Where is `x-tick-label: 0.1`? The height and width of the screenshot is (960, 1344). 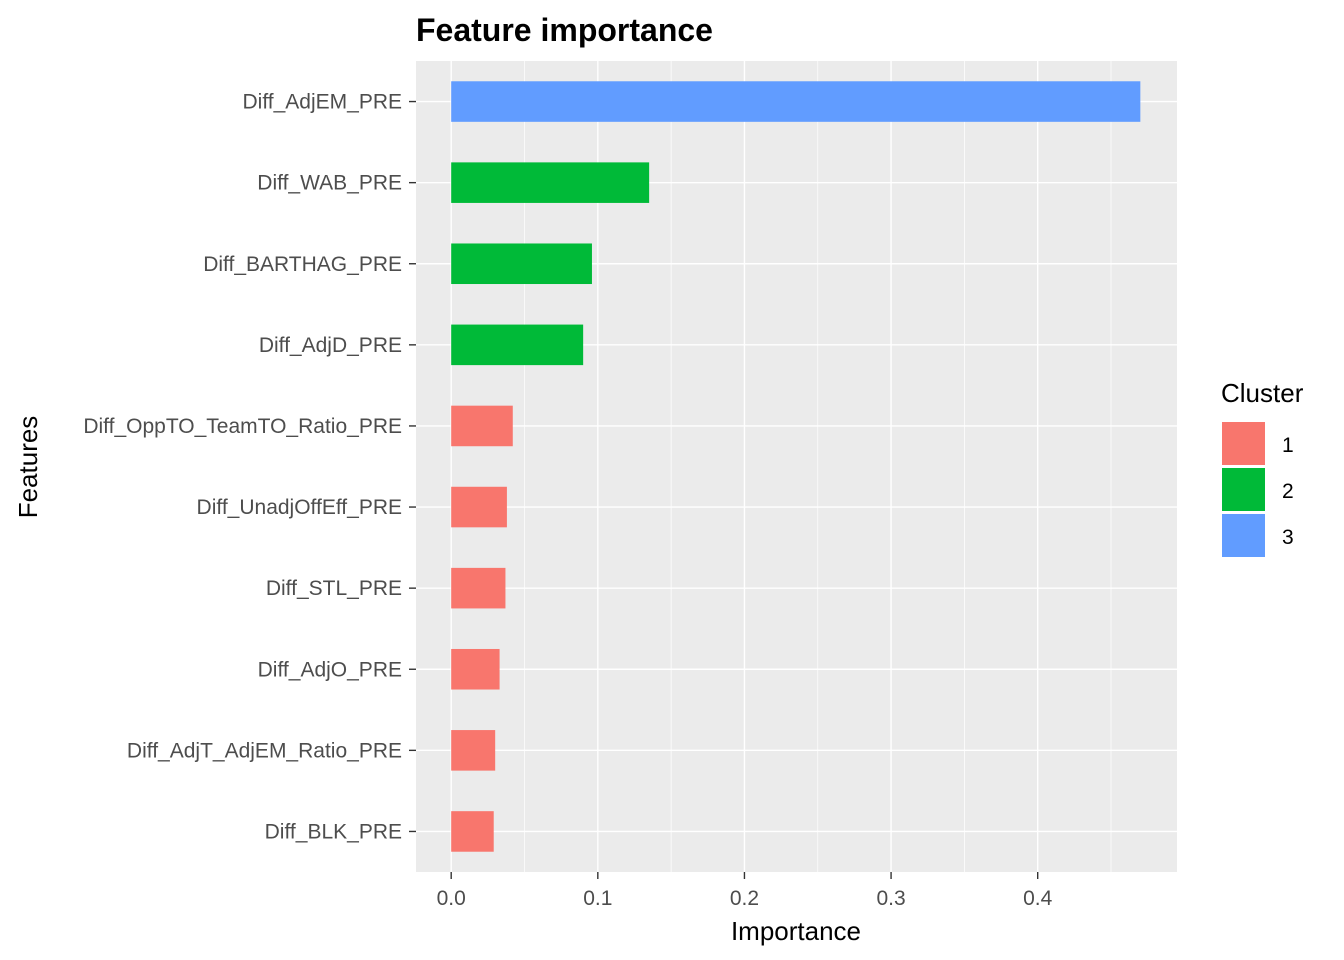 x-tick-label: 0.1 is located at coordinates (597, 898).